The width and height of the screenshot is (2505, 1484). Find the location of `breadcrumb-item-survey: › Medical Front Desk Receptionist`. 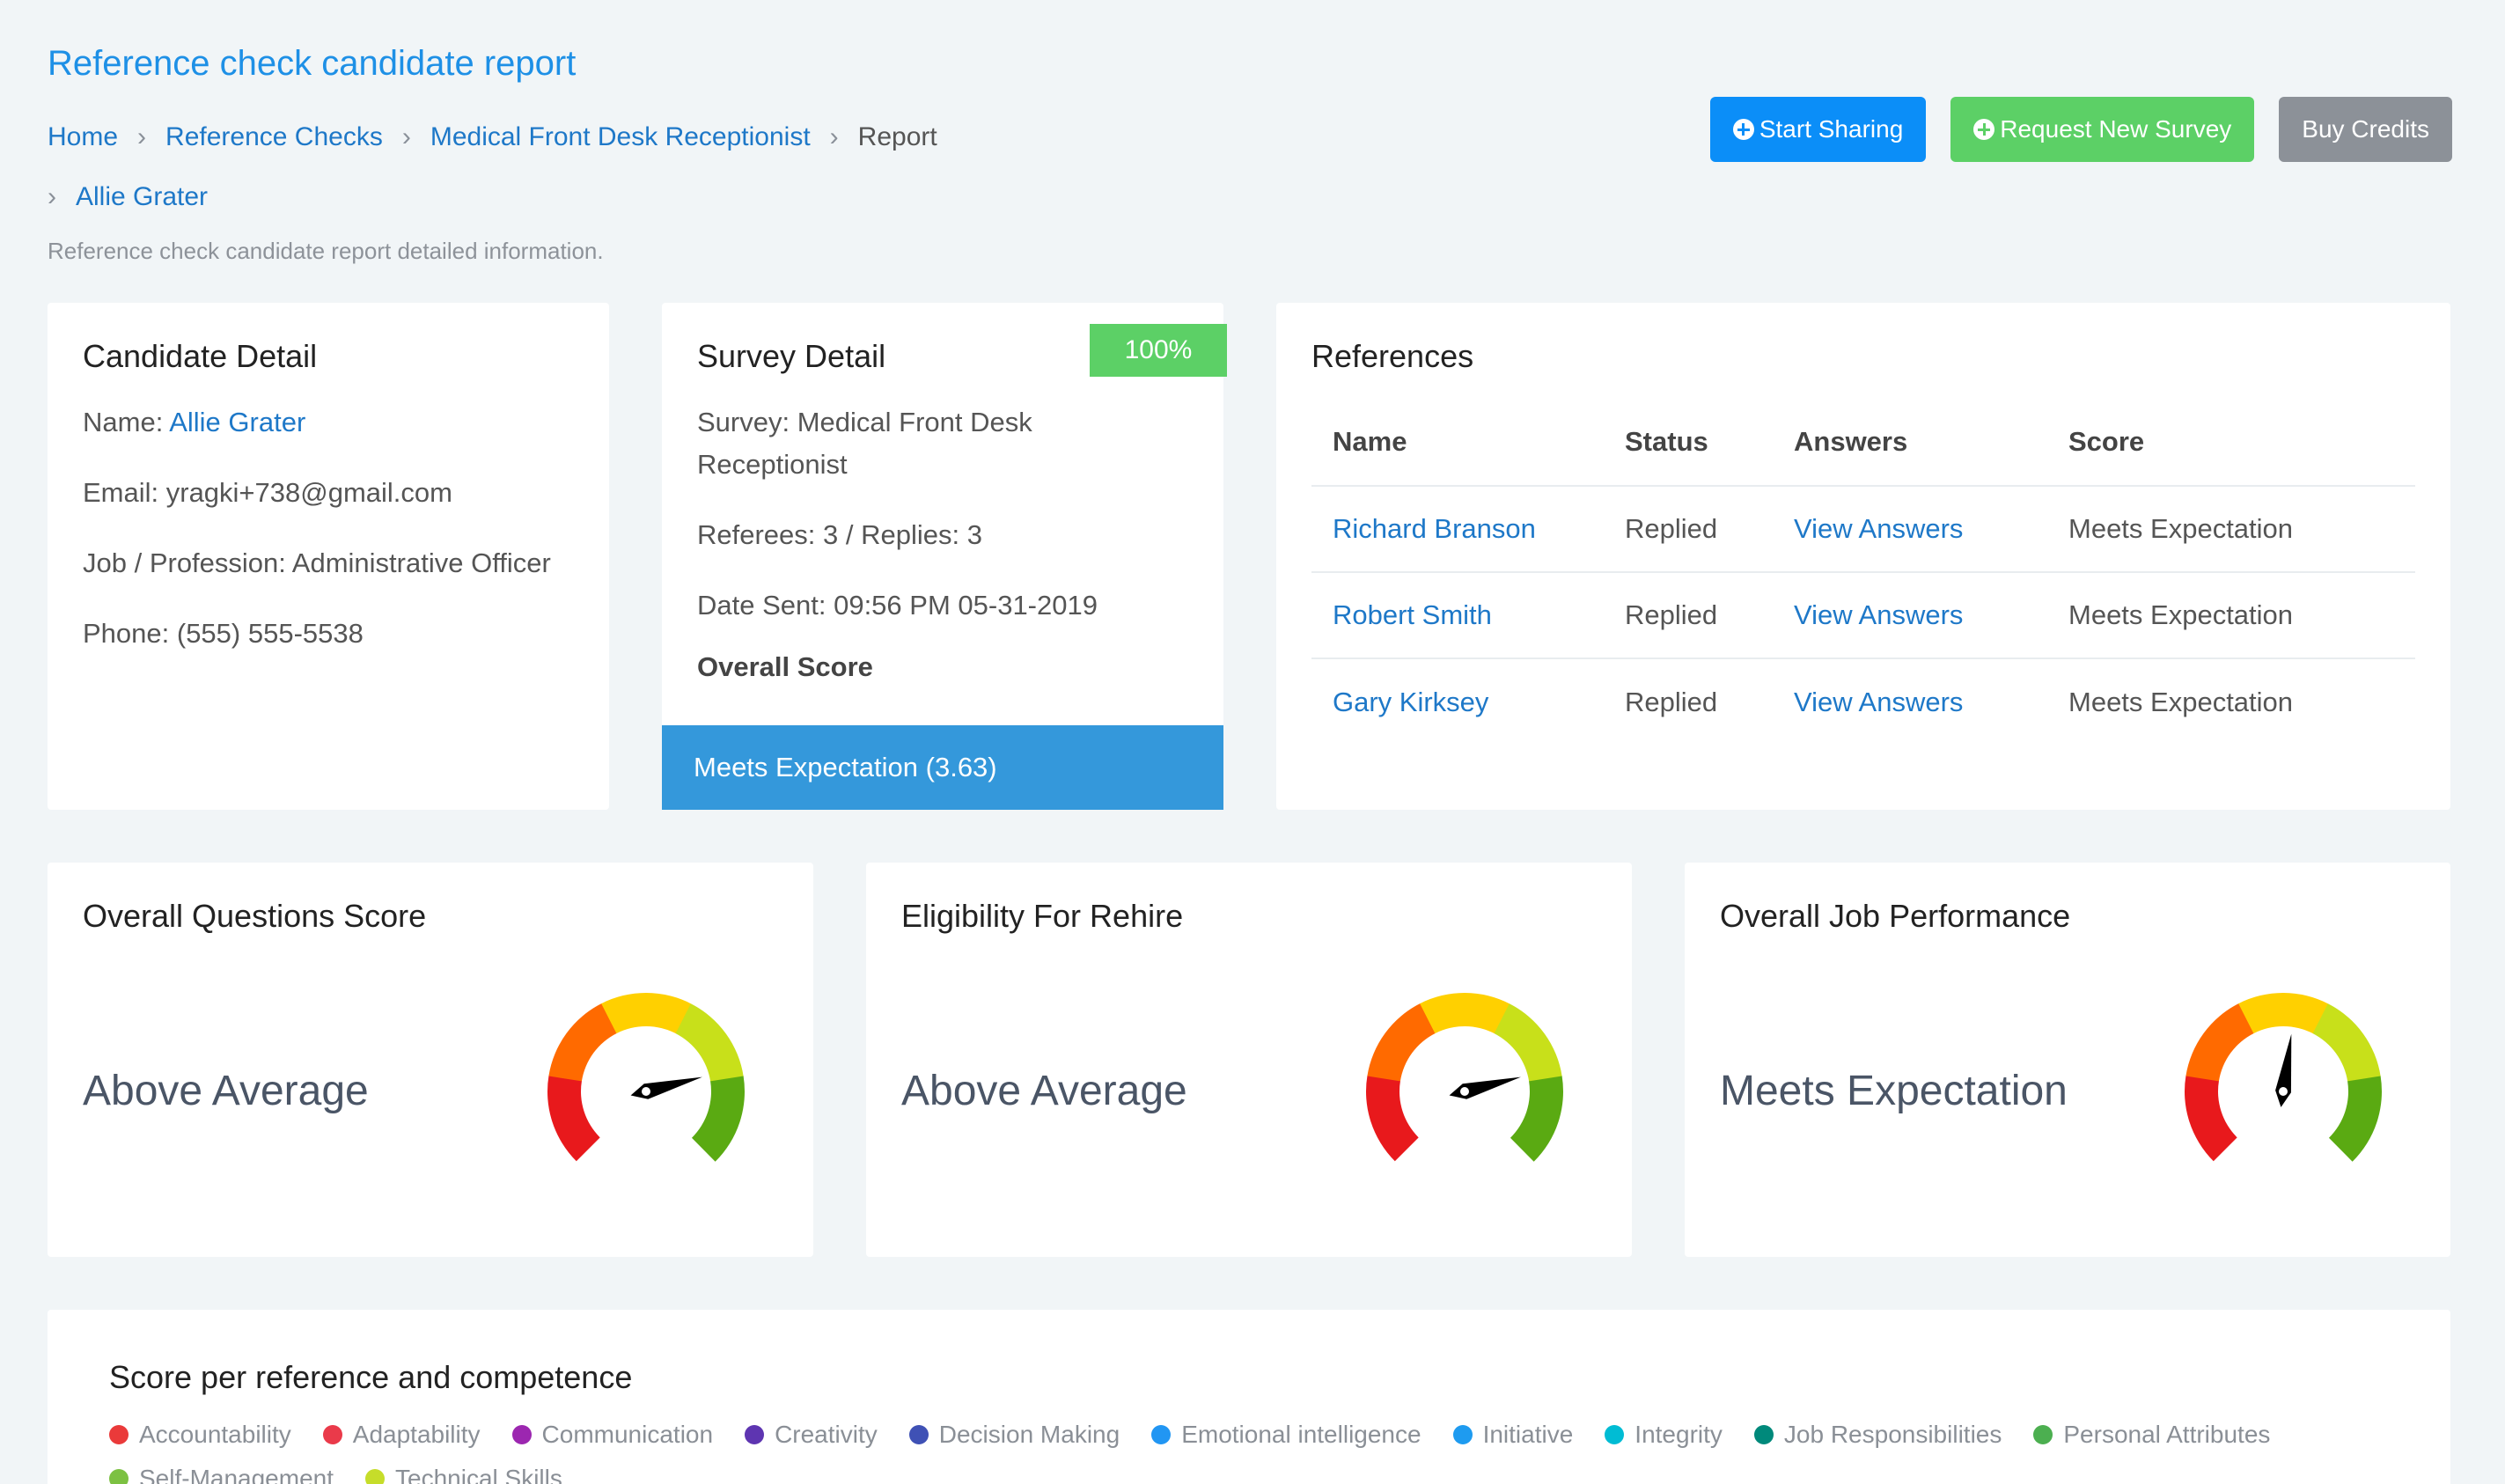

breadcrumb-item-survey: › Medical Front Desk Receptionist is located at coordinates (606, 137).